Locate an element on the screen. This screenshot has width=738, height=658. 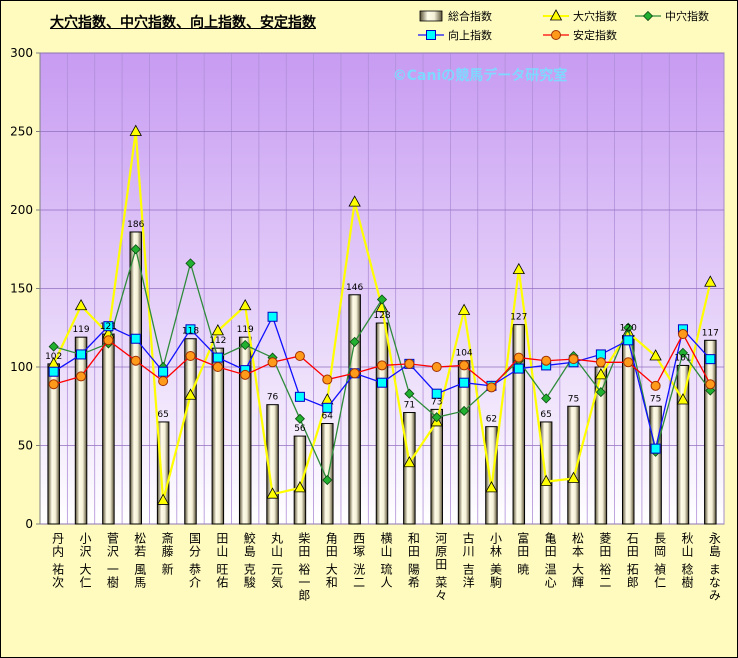
x-tick-label: 菅沢 一樹 is located at coordinates (112, 560).